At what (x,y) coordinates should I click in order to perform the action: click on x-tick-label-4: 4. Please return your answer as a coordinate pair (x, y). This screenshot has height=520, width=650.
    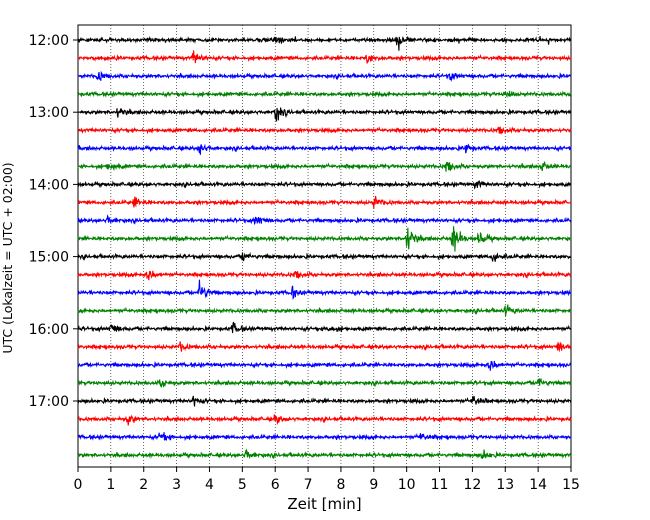
    Looking at the image, I should click on (209, 485).